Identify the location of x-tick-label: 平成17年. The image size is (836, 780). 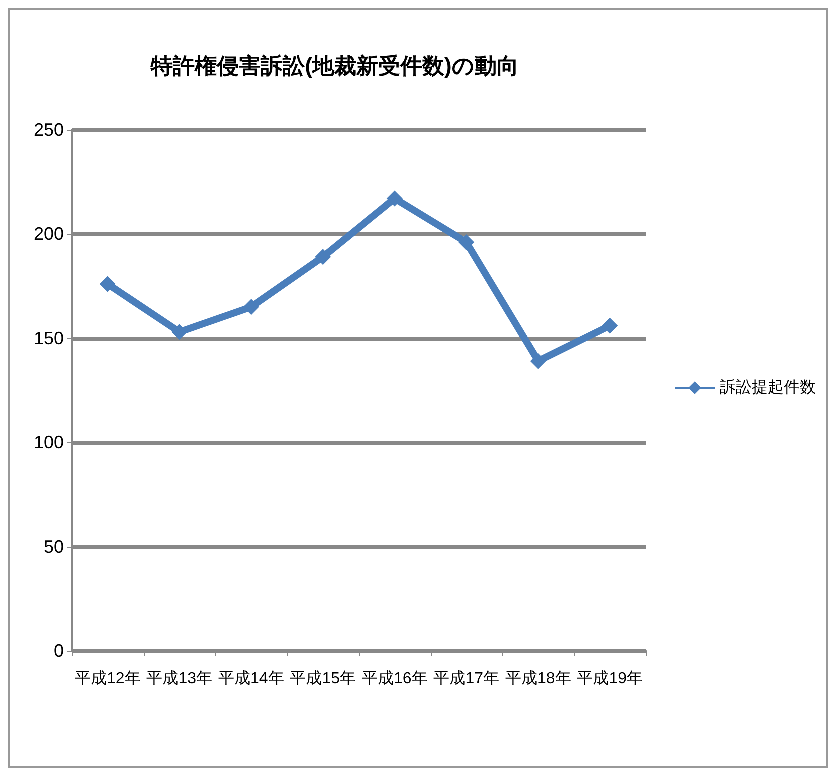
(467, 679).